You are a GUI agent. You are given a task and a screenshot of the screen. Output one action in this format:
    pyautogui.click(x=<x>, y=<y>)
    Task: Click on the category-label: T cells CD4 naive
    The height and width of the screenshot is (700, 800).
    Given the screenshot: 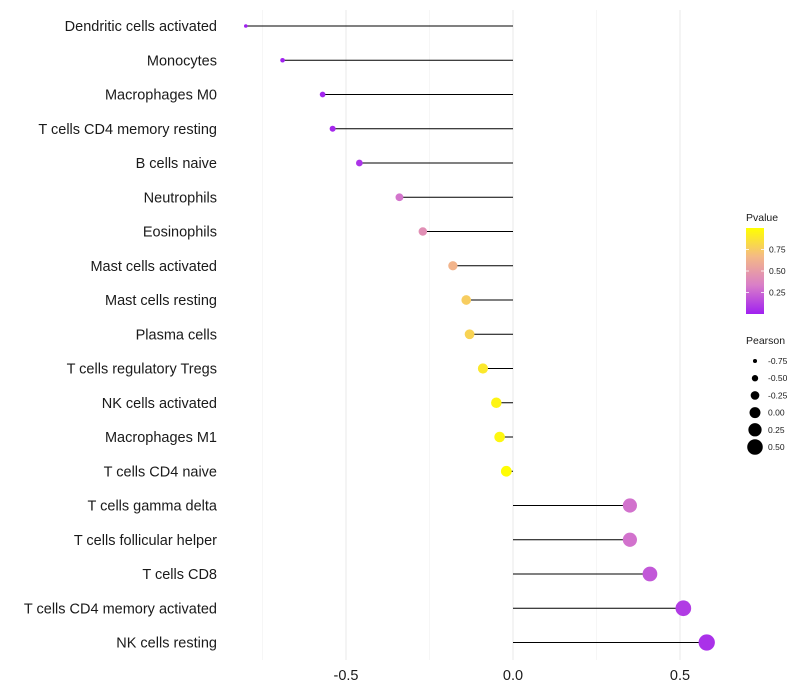 What is the action you would take?
    pyautogui.click(x=160, y=472)
    